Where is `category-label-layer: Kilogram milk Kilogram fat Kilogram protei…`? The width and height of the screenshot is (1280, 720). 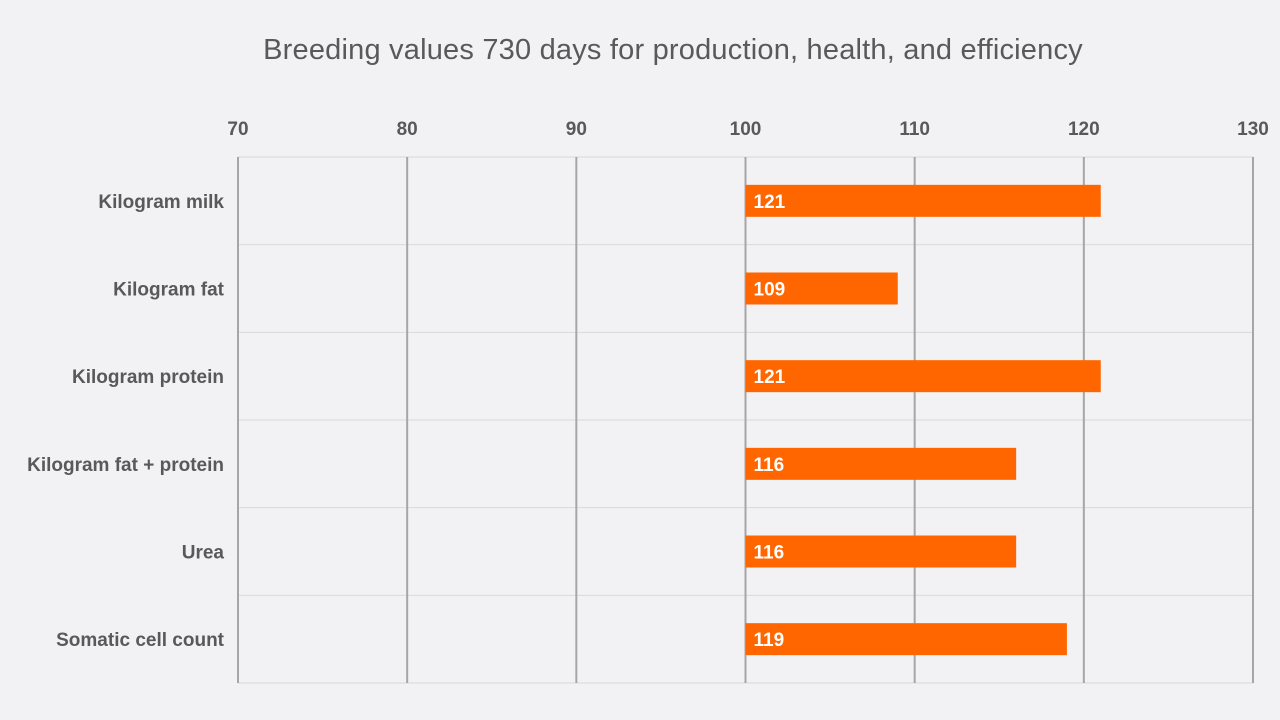
category-label-layer: Kilogram milk Kilogram fat Kilogram protei… is located at coordinates (126, 421).